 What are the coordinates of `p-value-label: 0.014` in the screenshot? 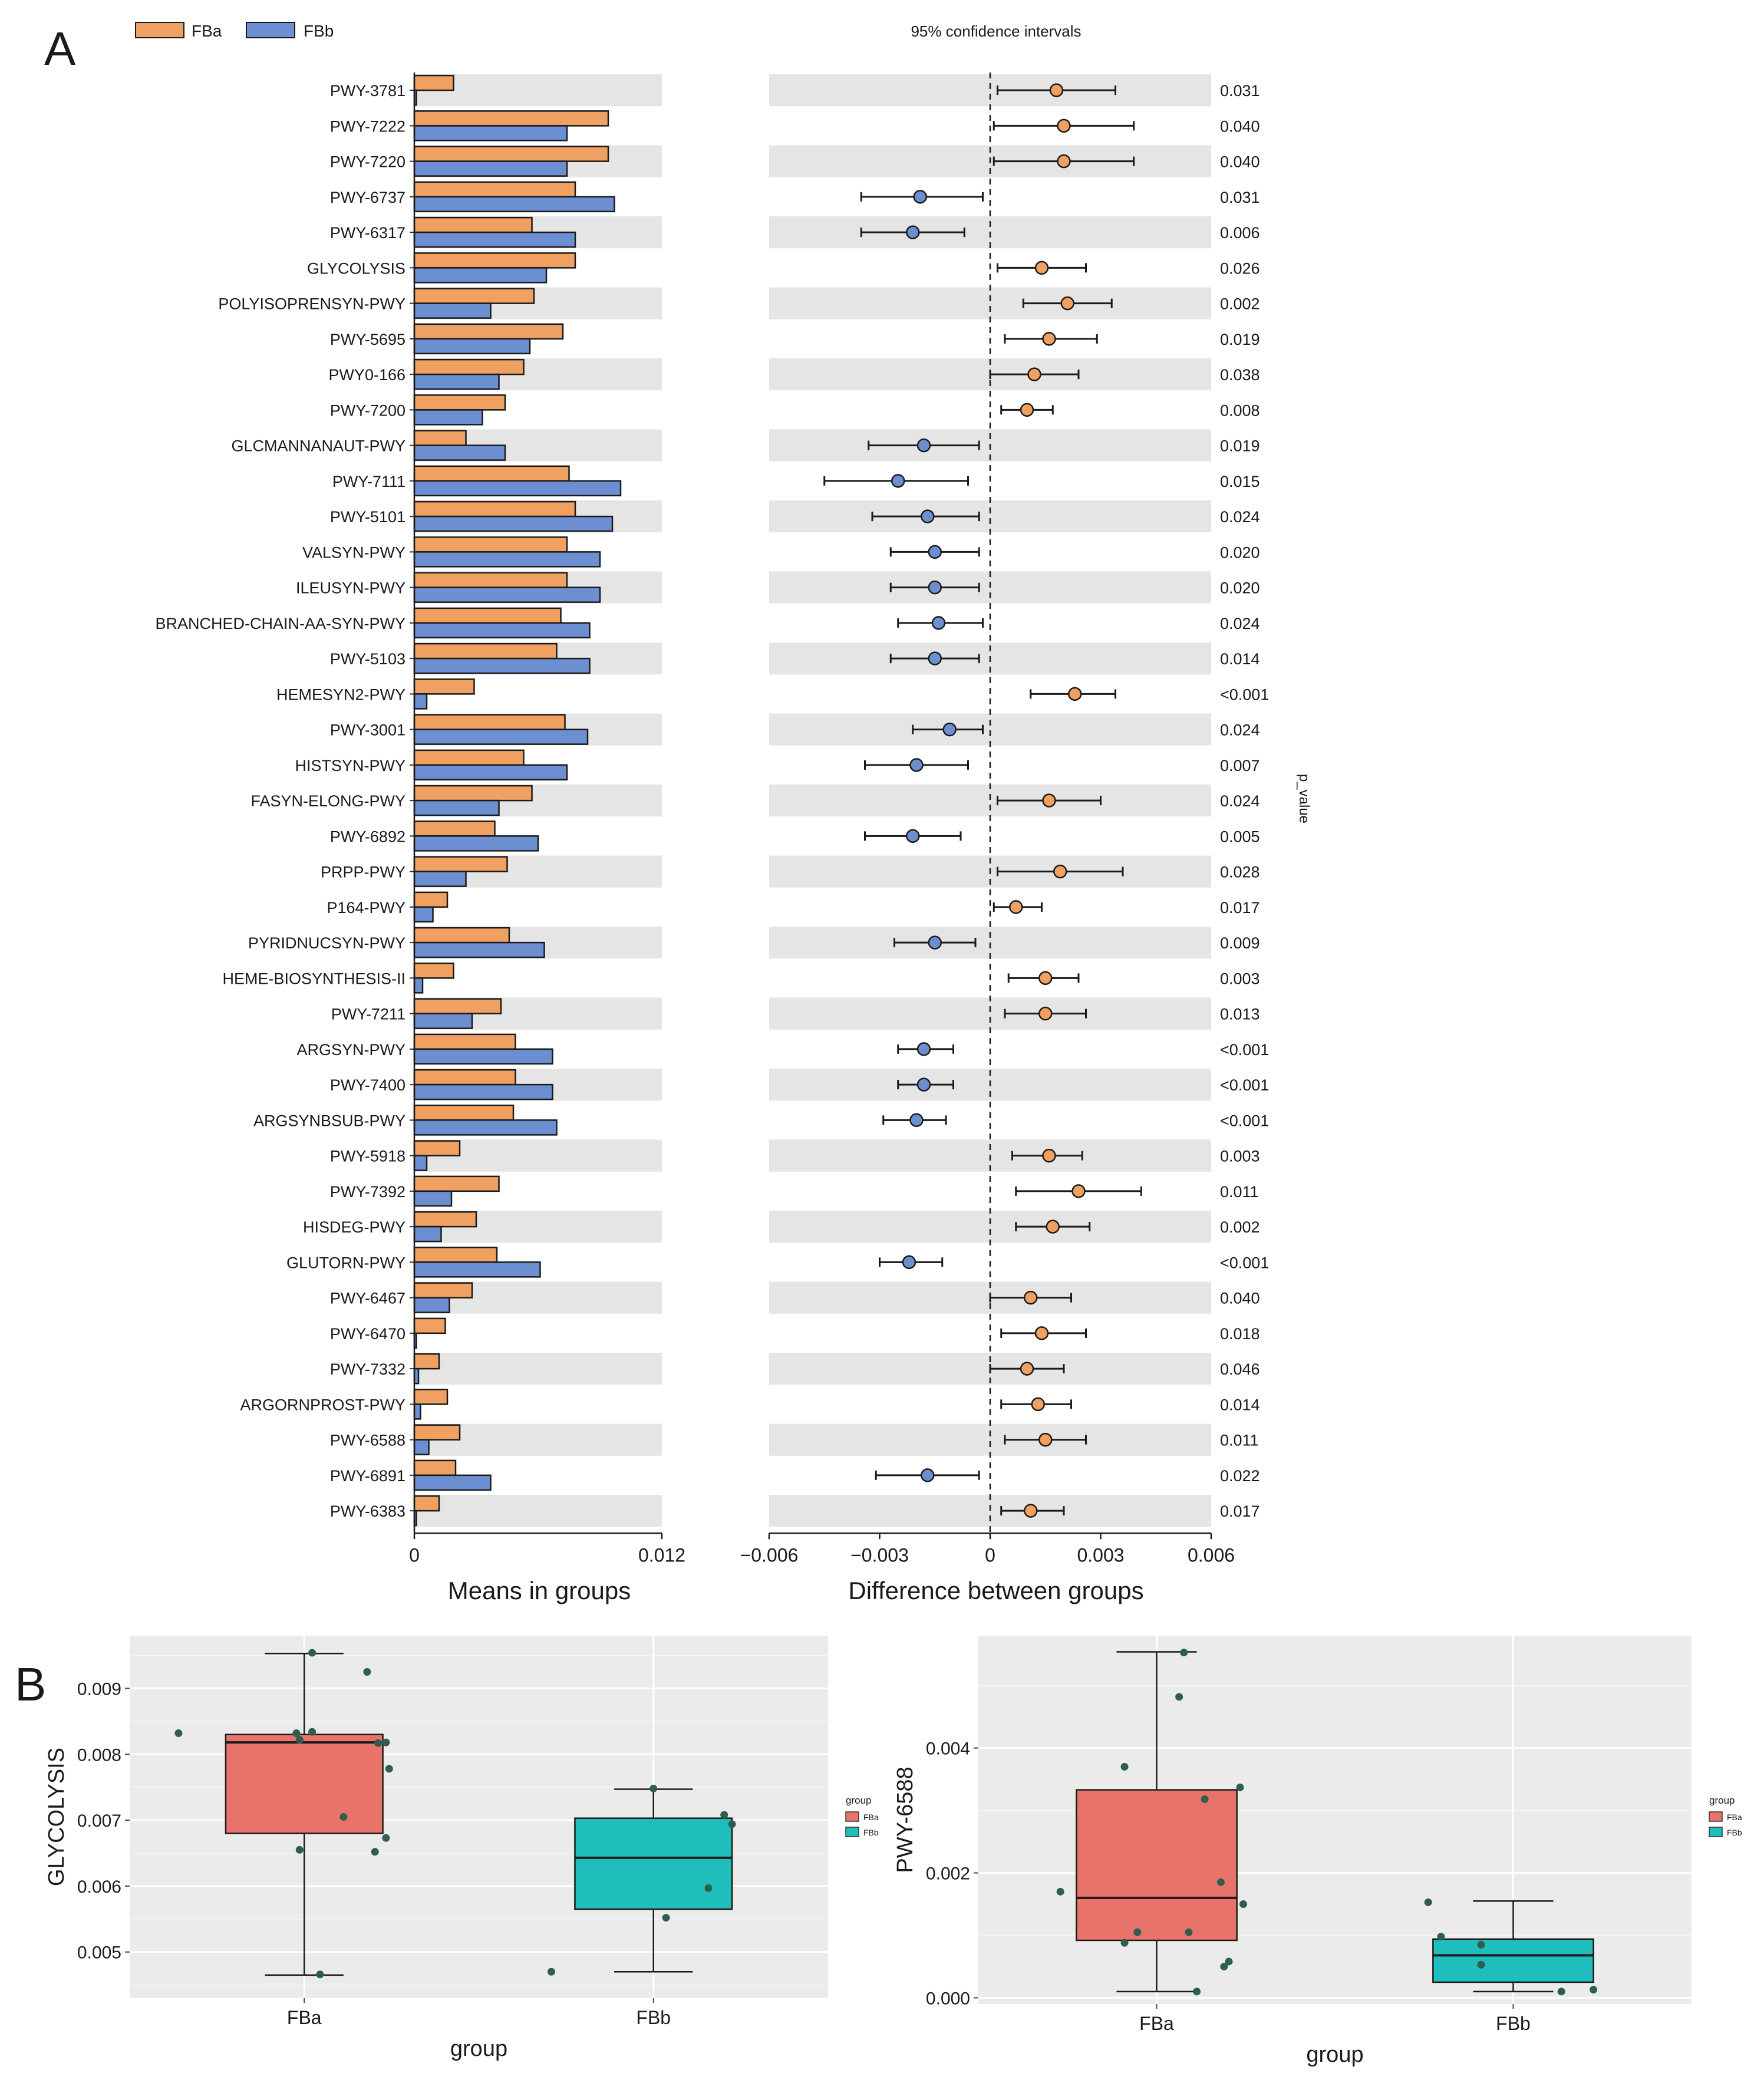 It's located at (1240, 1404).